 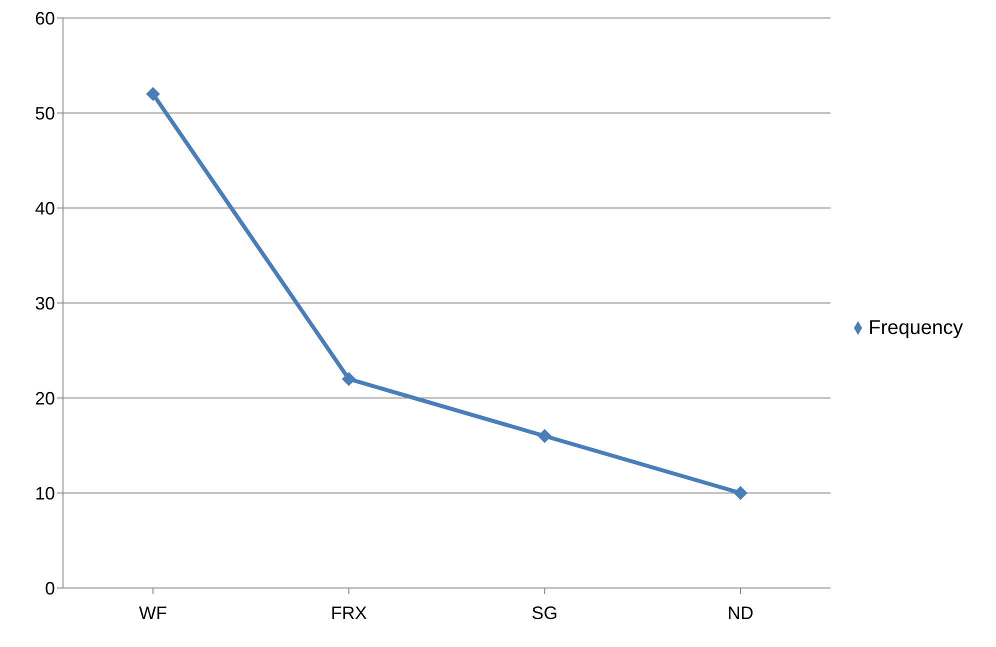 What do you see at coordinates (915, 327) in the screenshot?
I see `legend-label: Frequency` at bounding box center [915, 327].